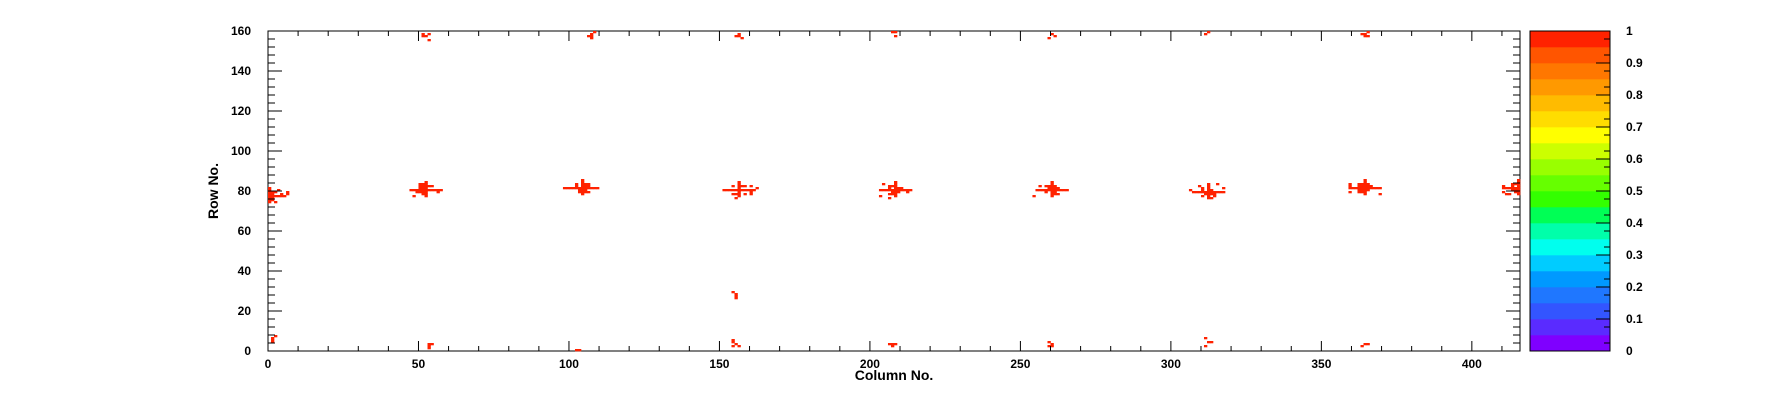  Describe the element at coordinates (1020, 364) in the screenshot. I see `x-tick-label: 250` at that location.